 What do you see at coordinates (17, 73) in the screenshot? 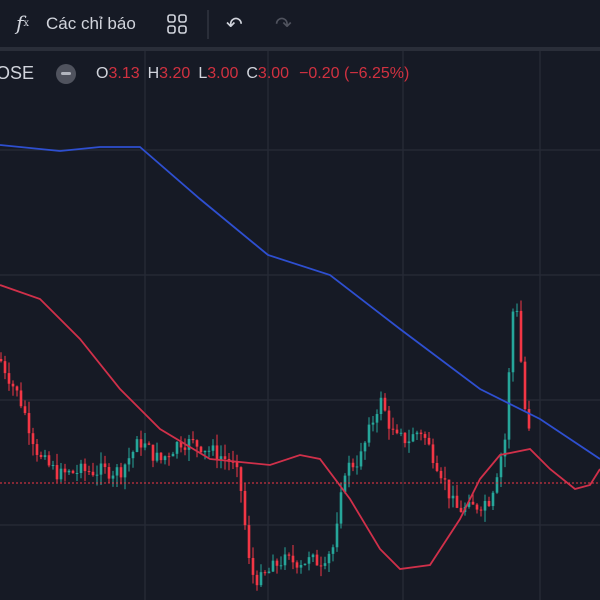
I see `symbol-name: OSE` at bounding box center [17, 73].